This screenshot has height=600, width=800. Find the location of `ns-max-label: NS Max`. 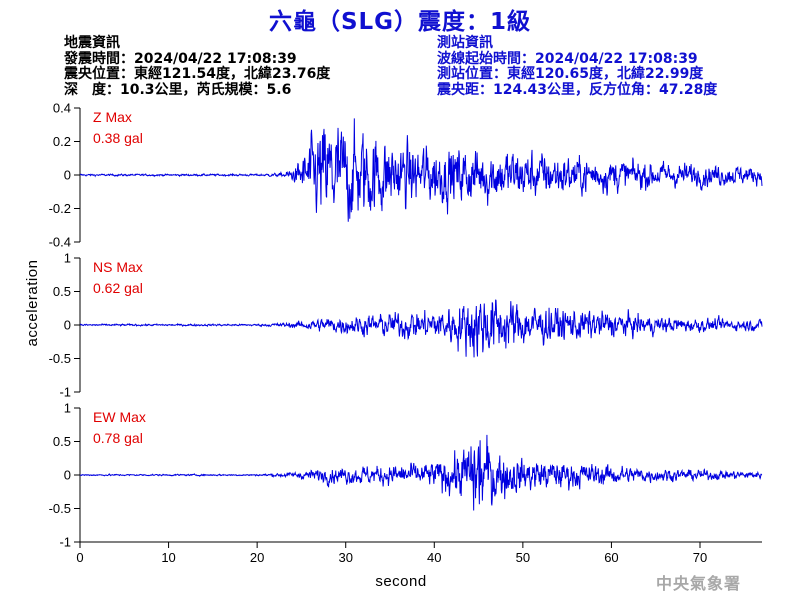

ns-max-label: NS Max is located at coordinates (118, 267).